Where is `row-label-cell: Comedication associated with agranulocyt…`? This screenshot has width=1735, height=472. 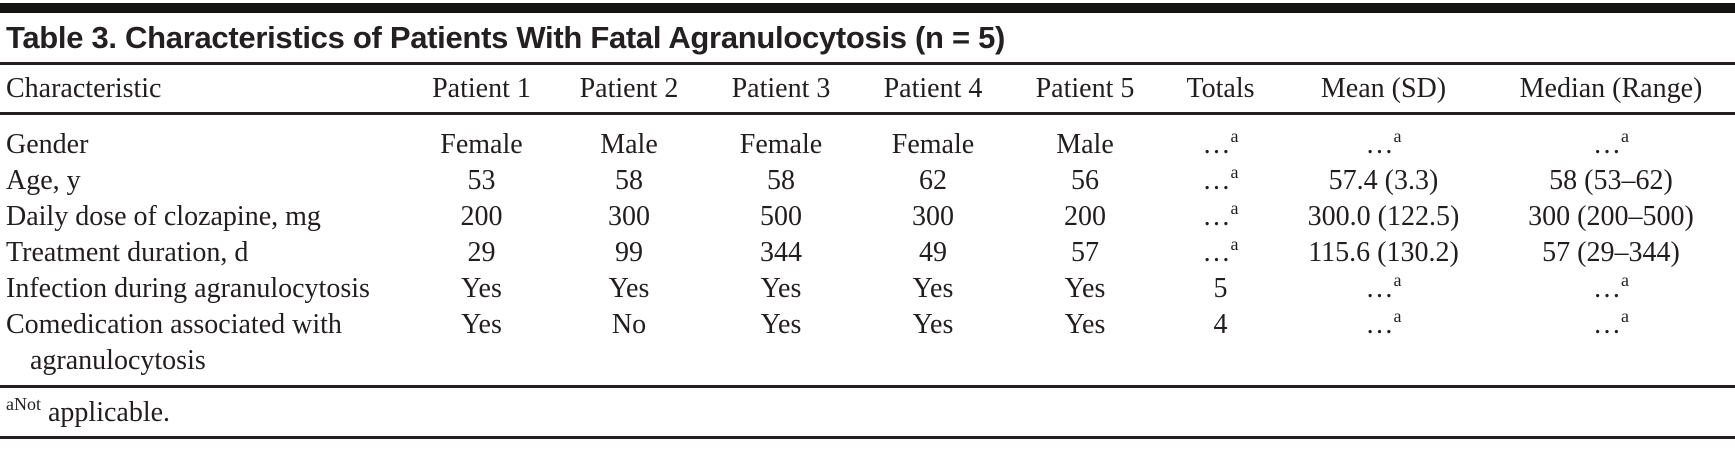 row-label-cell: Comedication associated with agranulocyt… is located at coordinates (174, 342).